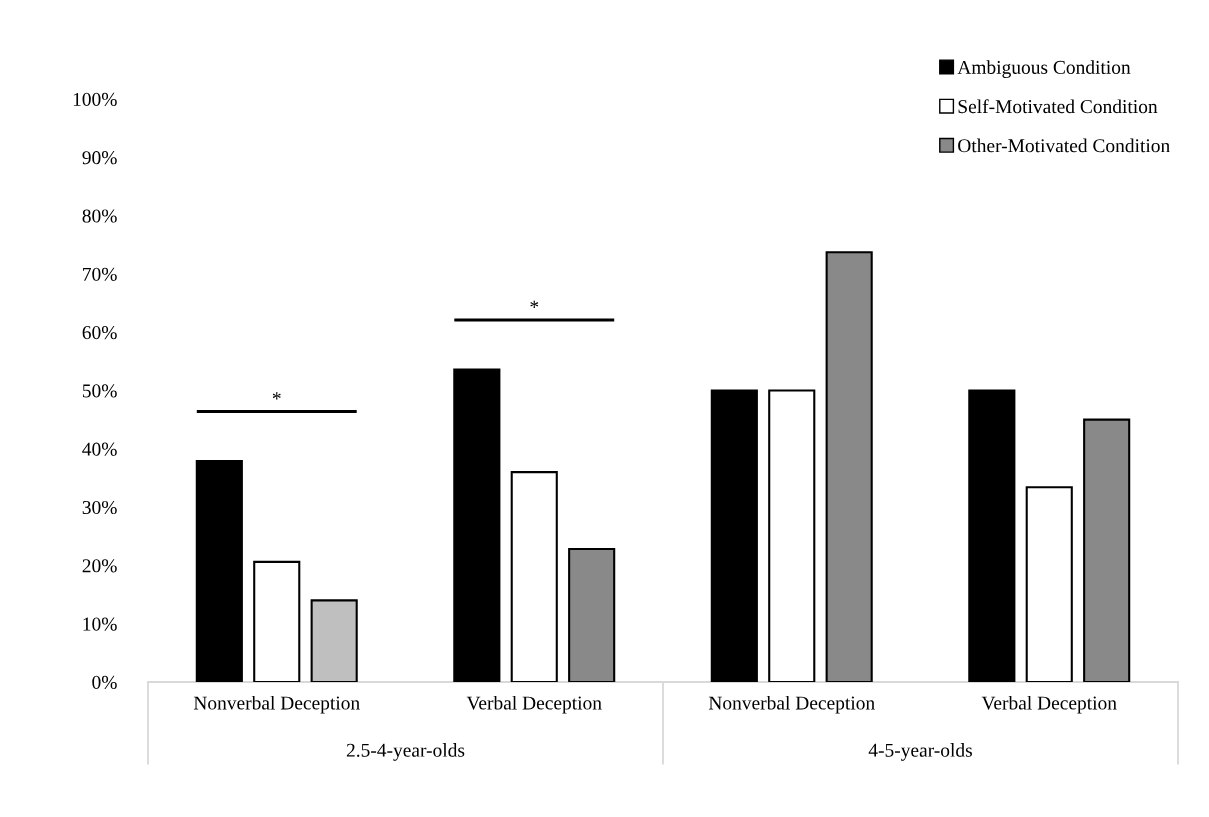 The width and height of the screenshot is (1209, 817). What do you see at coordinates (99, 333) in the screenshot?
I see `y-tick-label: 60%` at bounding box center [99, 333].